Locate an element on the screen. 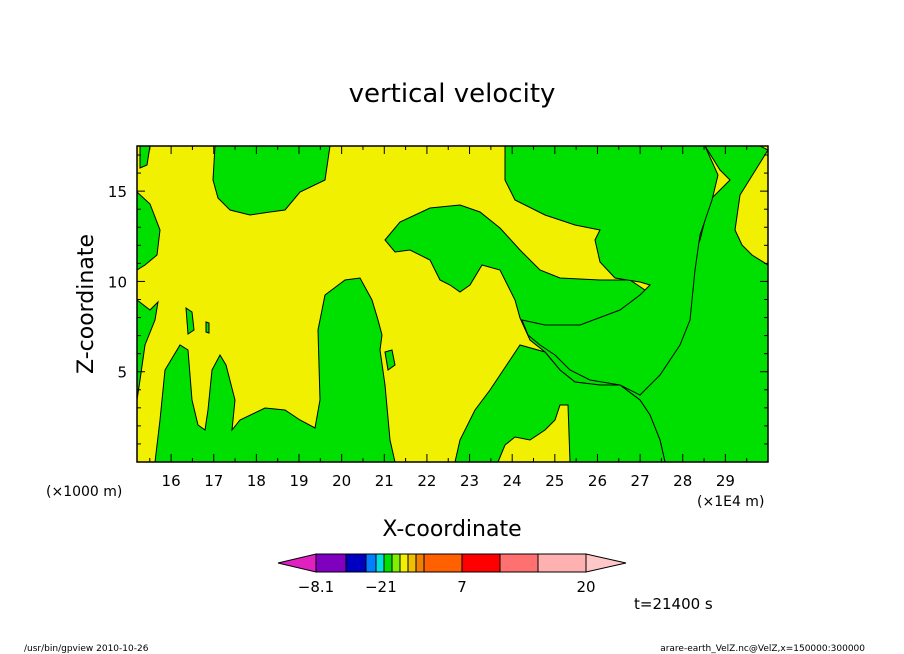  footer-right: arare-earth_VelZ.nc@VelZ,x=150000:300000 is located at coordinates (762, 649).